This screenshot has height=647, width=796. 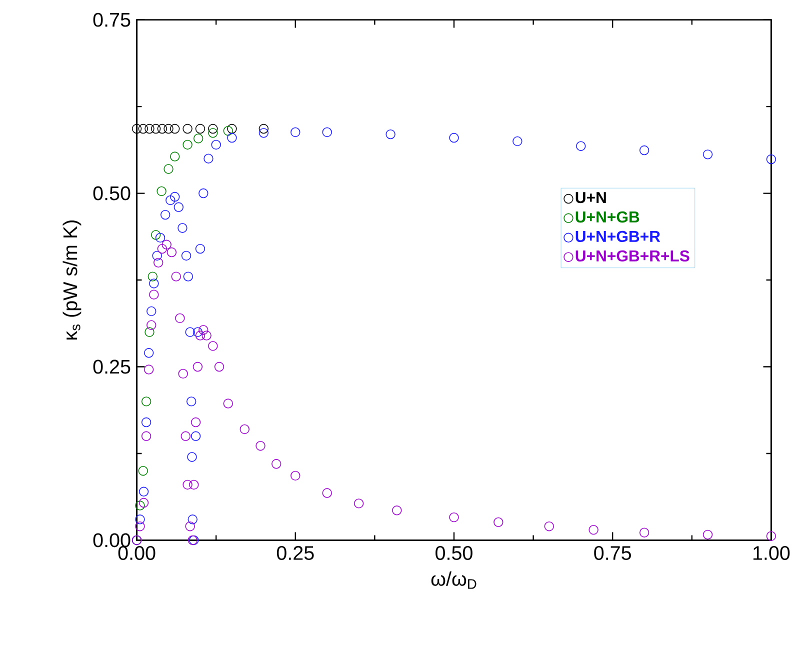 I want to click on x-tick-label: 0.50, so click(x=454, y=553).